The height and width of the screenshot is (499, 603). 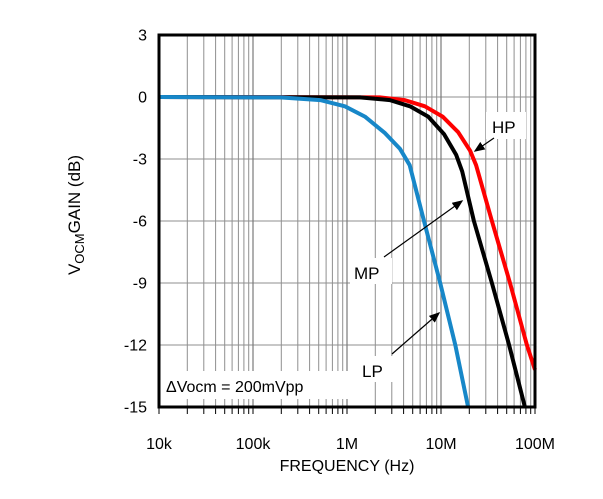 I want to click on y-tick-label: -12, so click(x=135, y=346).